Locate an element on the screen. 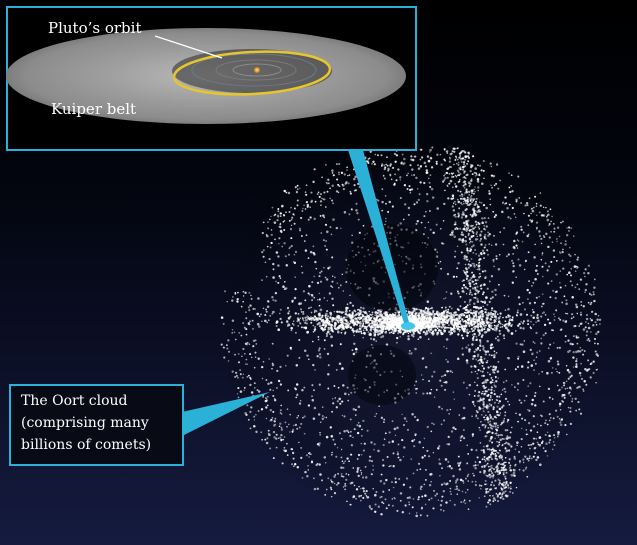 This screenshot has height=545, width=637. planet-orbit-mid is located at coordinates (256, 70).